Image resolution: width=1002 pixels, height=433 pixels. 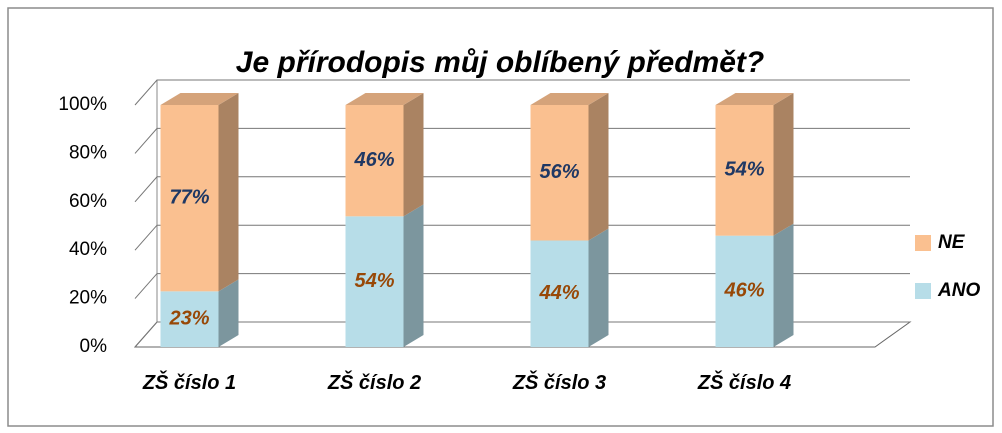 I want to click on legend-label: NE, so click(x=952, y=242).